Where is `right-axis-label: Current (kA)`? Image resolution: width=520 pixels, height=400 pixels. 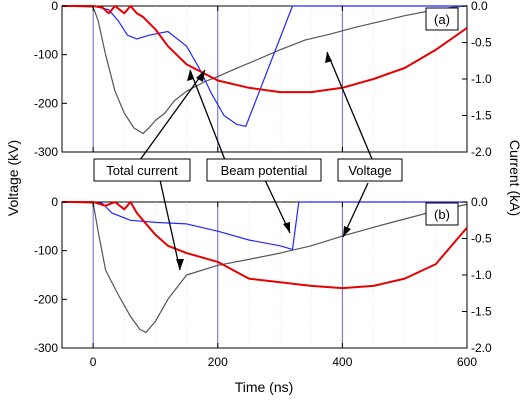
right-axis-label: Current (kA) is located at coordinates (513, 178).